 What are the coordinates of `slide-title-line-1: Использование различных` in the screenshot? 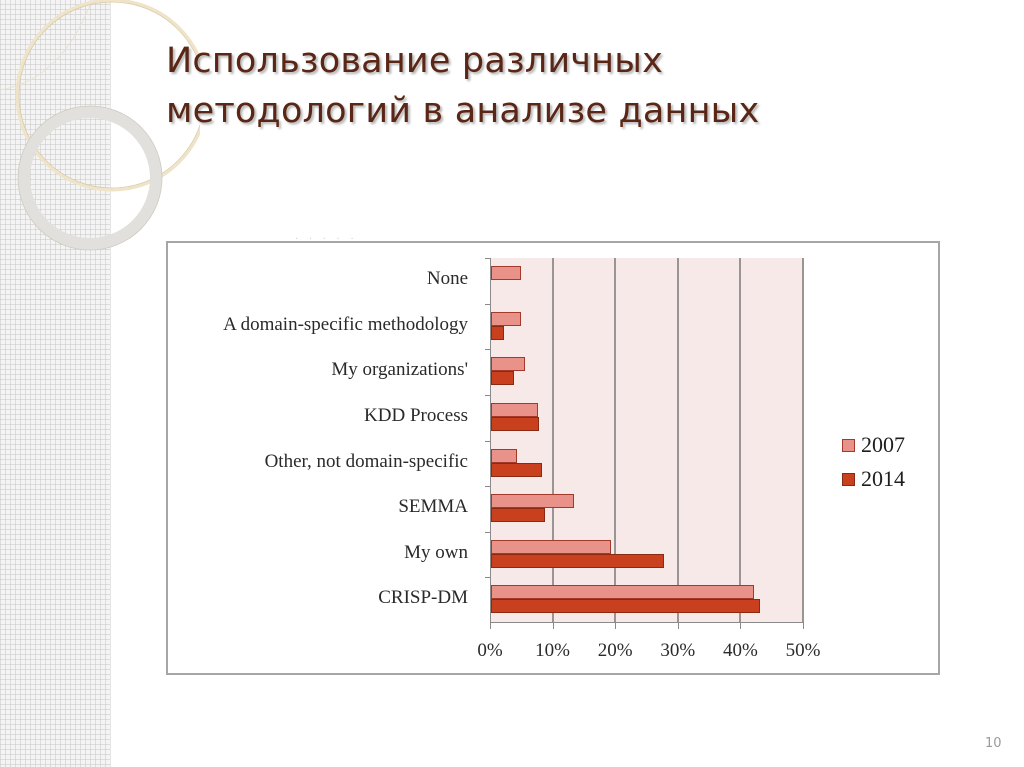 It's located at (415, 61).